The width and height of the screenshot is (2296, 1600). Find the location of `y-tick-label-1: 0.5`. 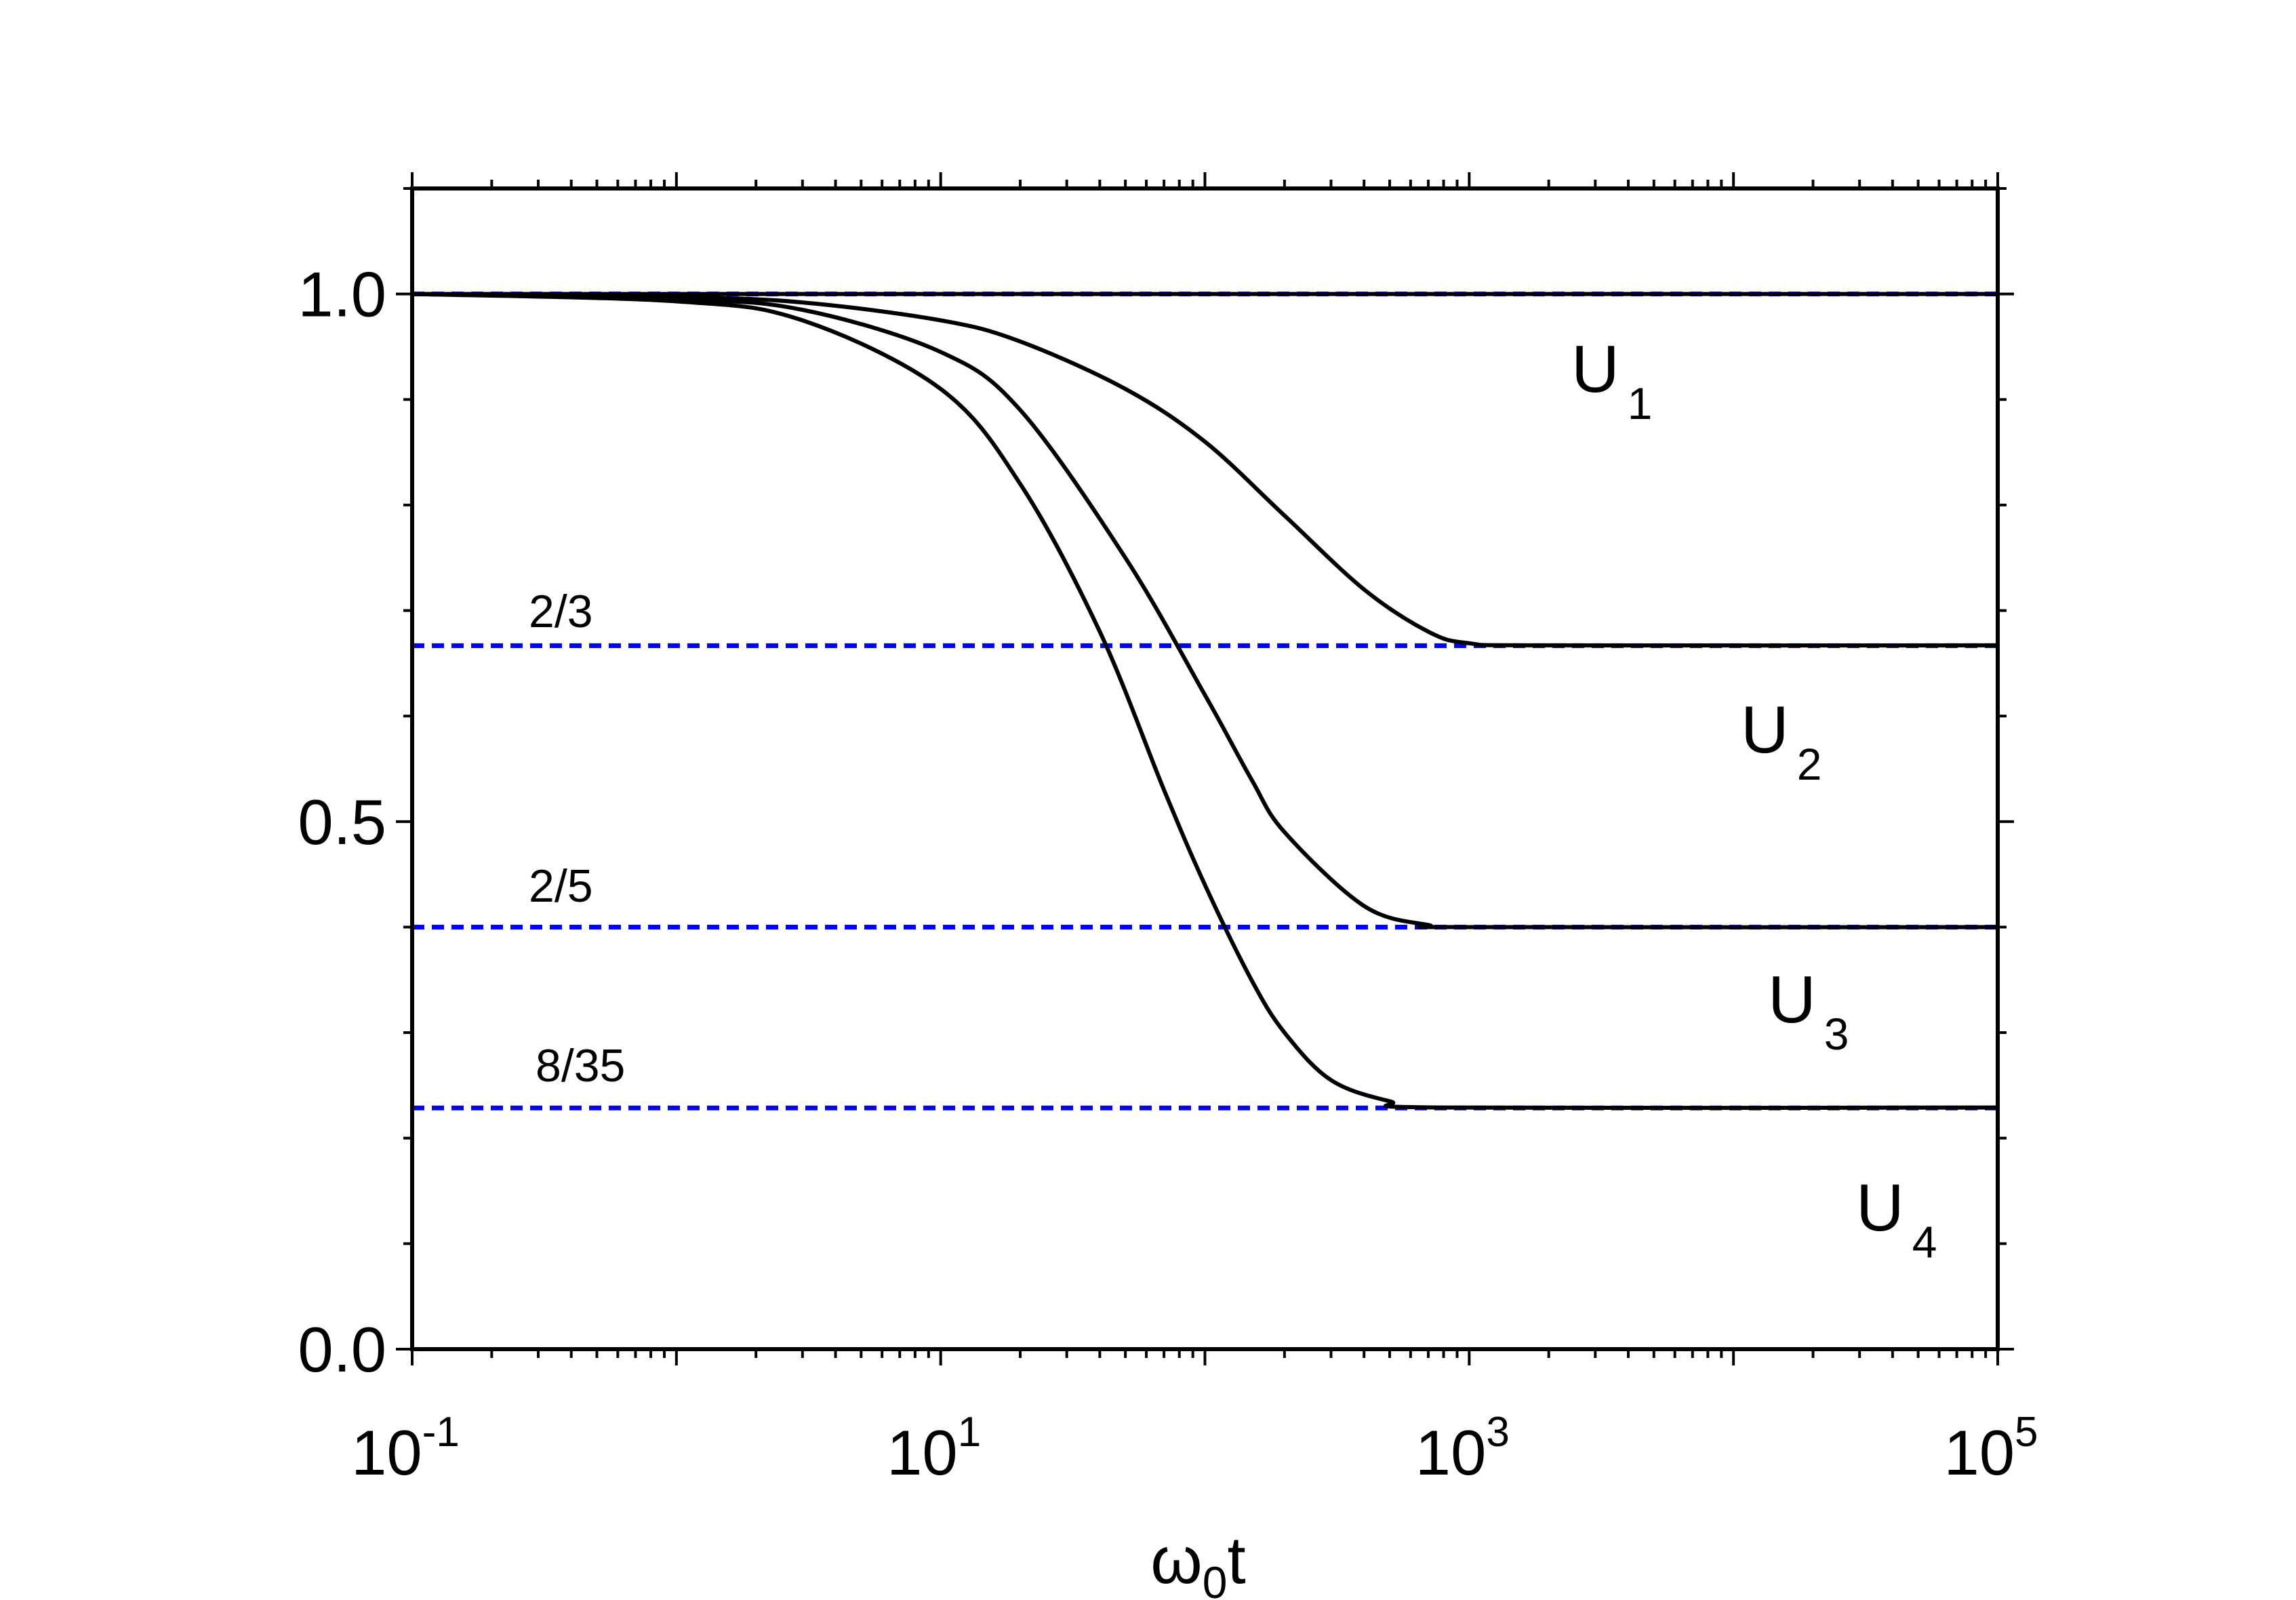

y-tick-label-1: 0.5 is located at coordinates (342, 822).